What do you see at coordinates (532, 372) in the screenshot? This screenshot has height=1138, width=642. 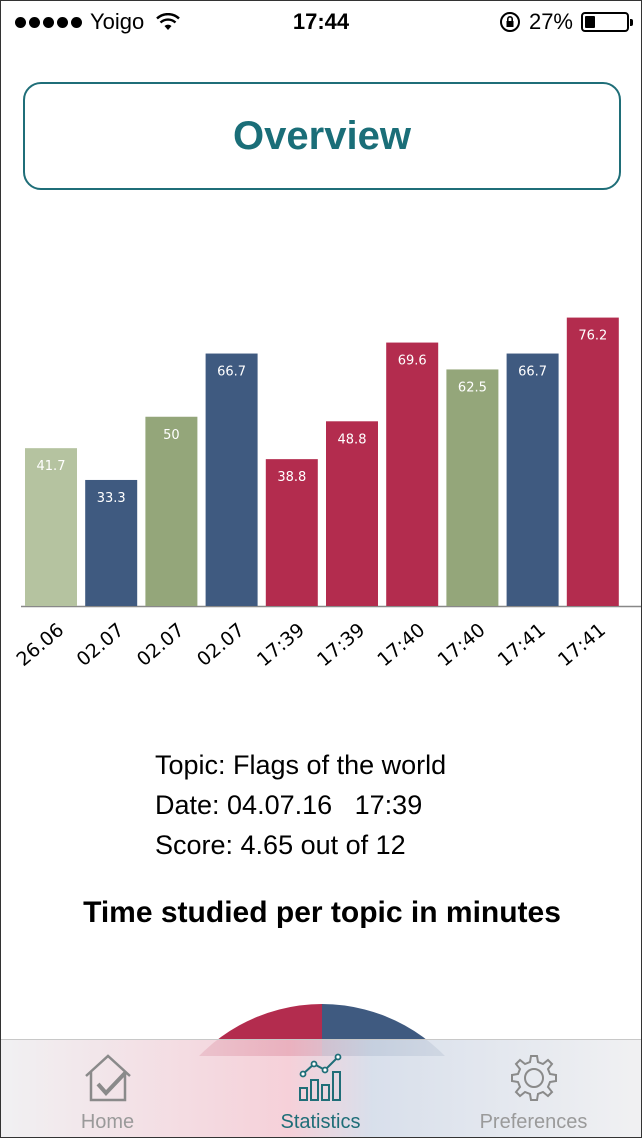 I see `bar-value-label-9: 66.7` at bounding box center [532, 372].